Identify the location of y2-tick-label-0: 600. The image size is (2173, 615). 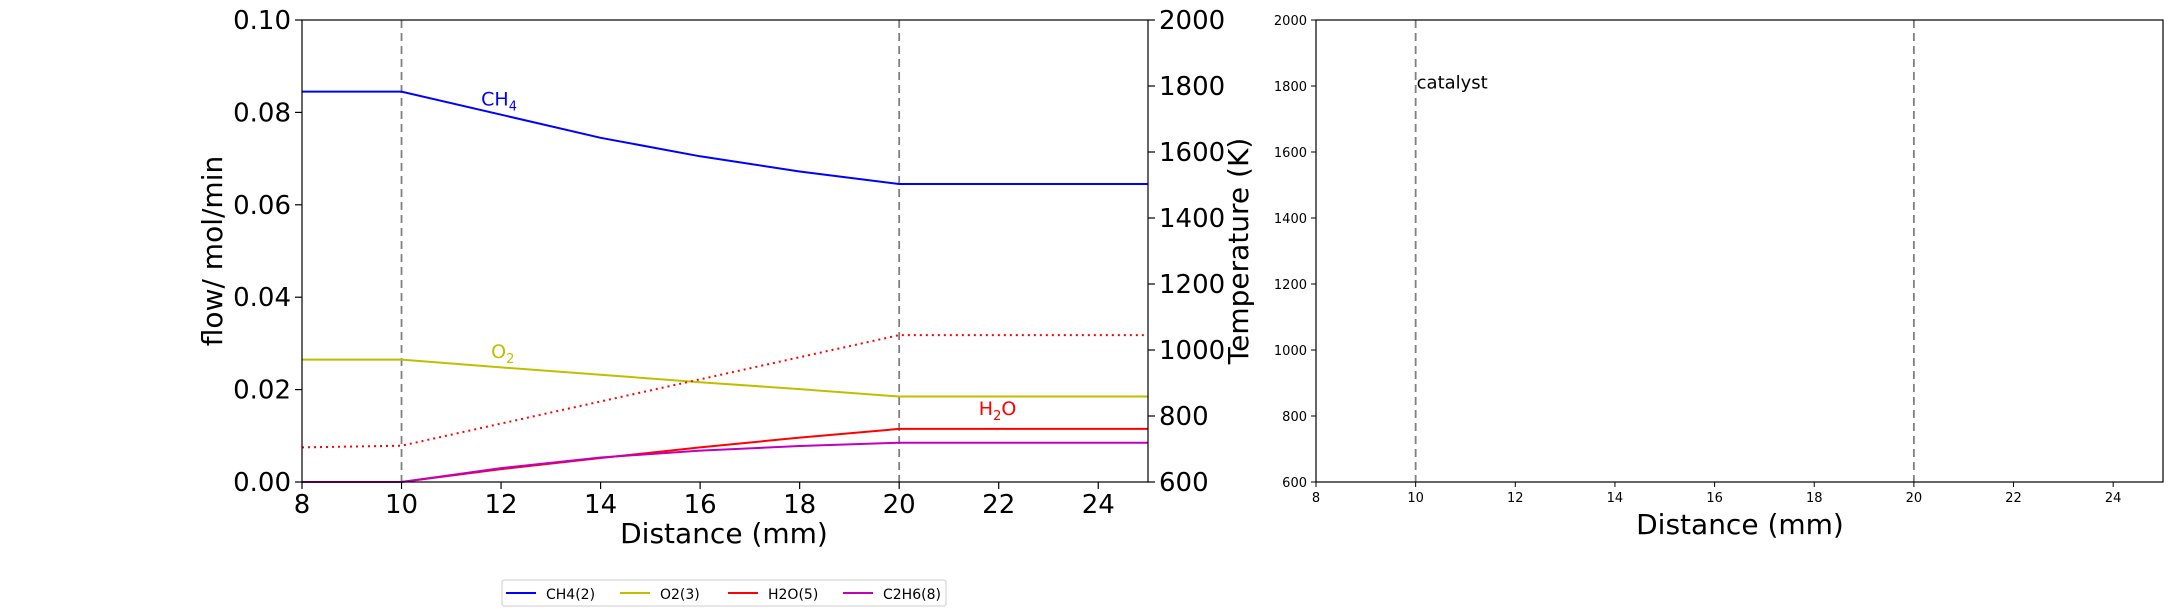
(1184, 483).